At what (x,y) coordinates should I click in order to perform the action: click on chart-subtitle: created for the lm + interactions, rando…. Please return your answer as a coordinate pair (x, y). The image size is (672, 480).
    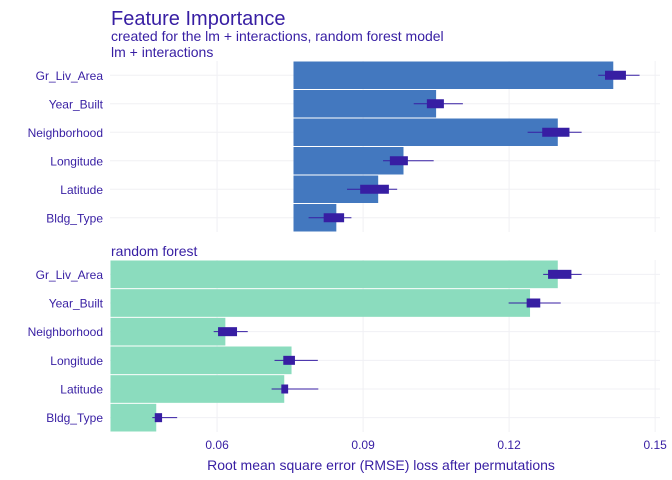
    Looking at the image, I should click on (277, 36).